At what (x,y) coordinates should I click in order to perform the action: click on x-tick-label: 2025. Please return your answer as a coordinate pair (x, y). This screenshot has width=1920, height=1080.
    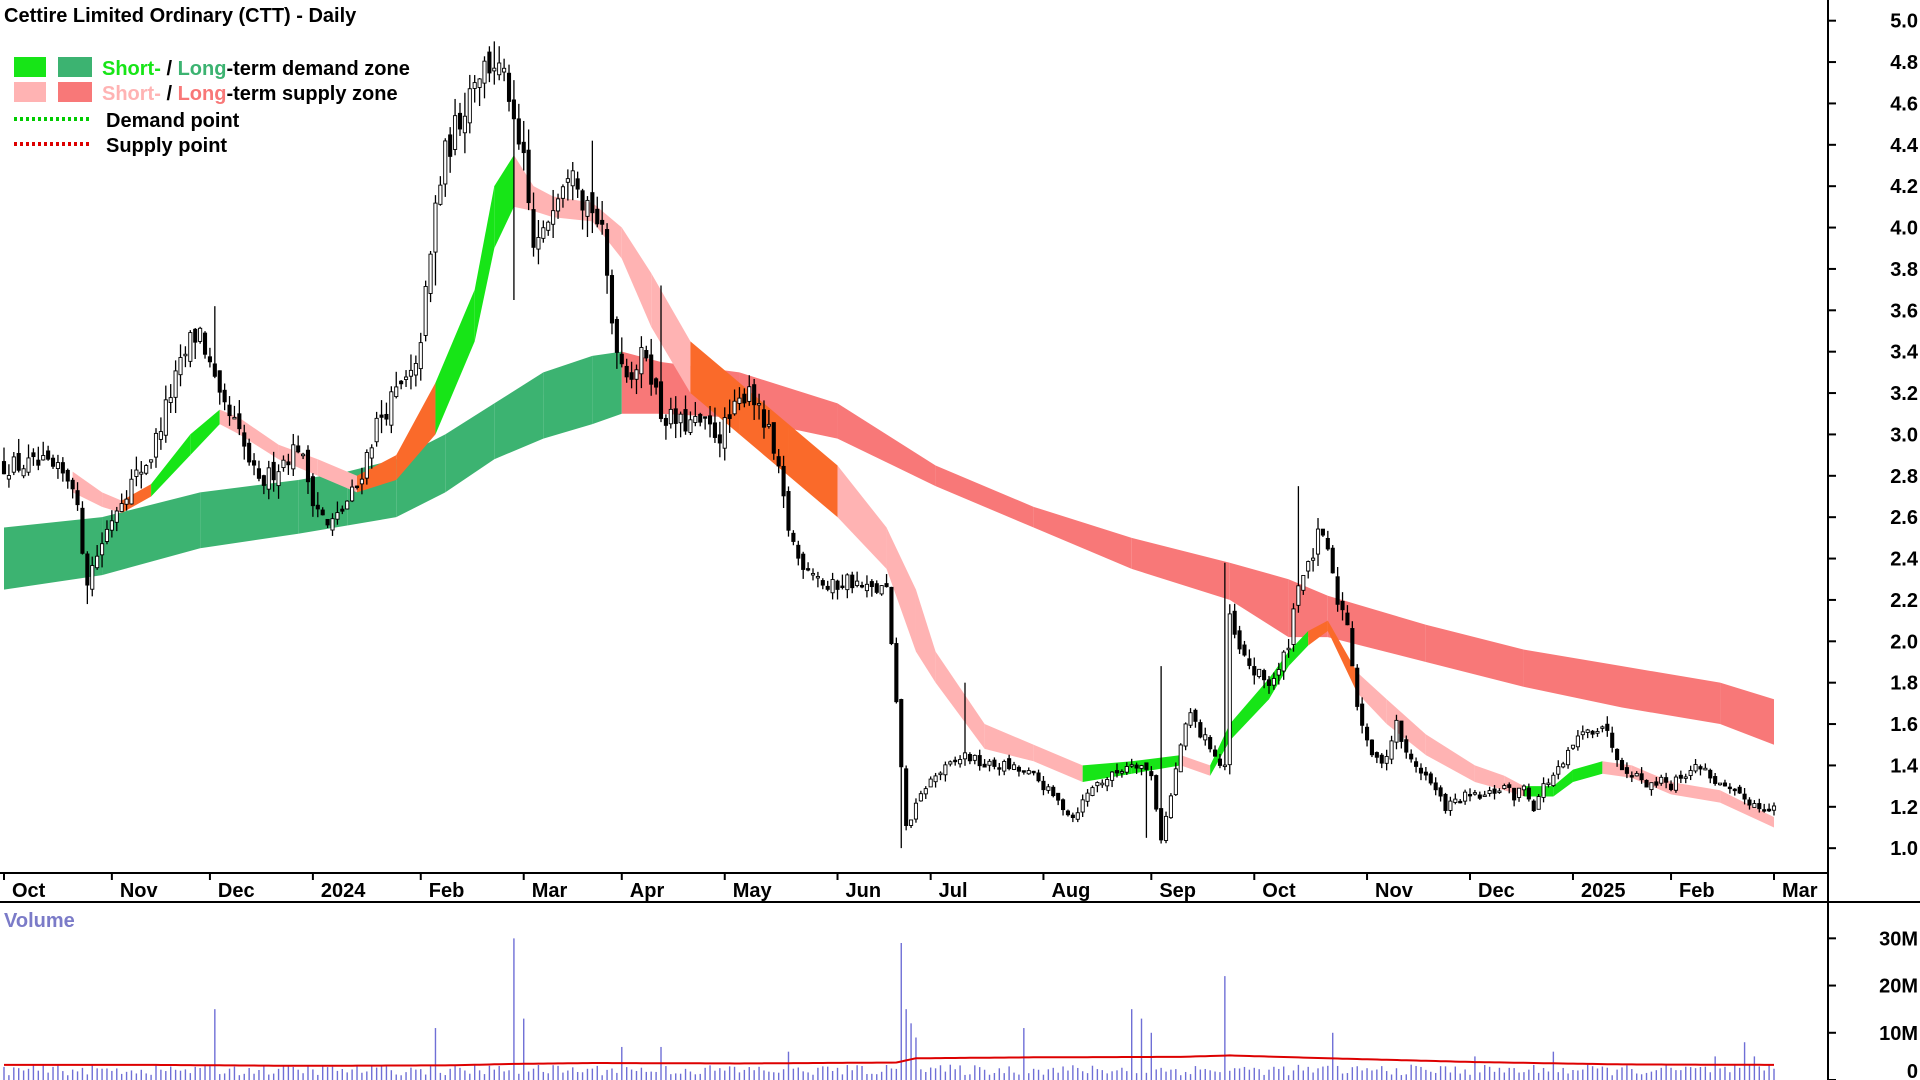
    Looking at the image, I should click on (1603, 891).